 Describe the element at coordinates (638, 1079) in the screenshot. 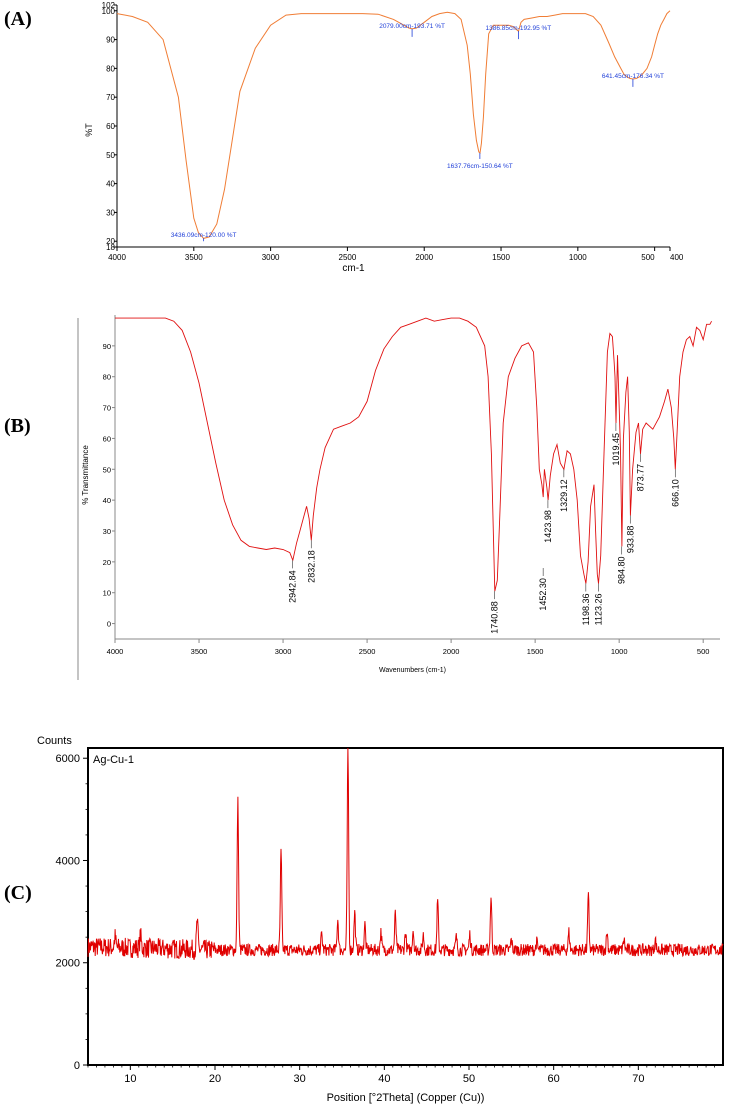

I see `x-tick-label-c: 70` at that location.